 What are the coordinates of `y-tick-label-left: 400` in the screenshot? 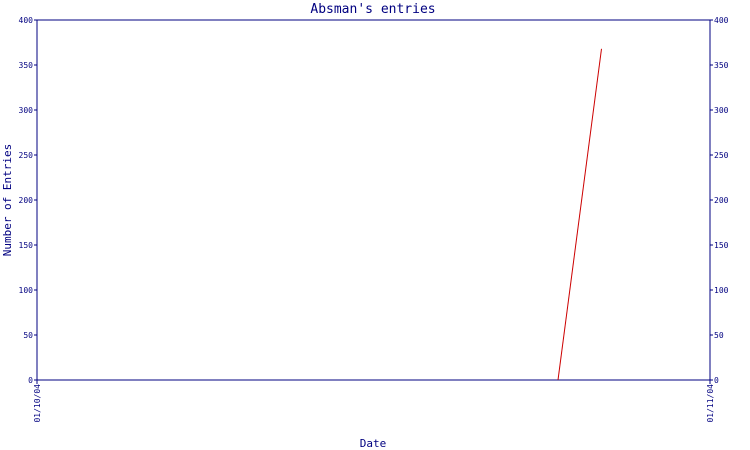 It's located at (26, 20).